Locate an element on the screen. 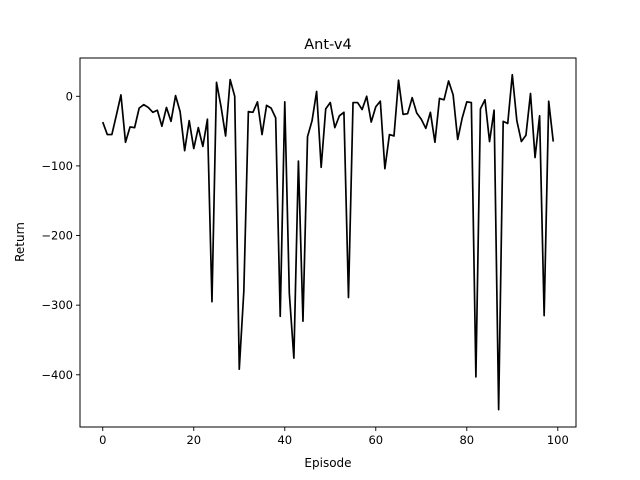 The width and height of the screenshot is (640, 480). x-axis: 0 20 40 60 80 100 is located at coordinates (334, 437).